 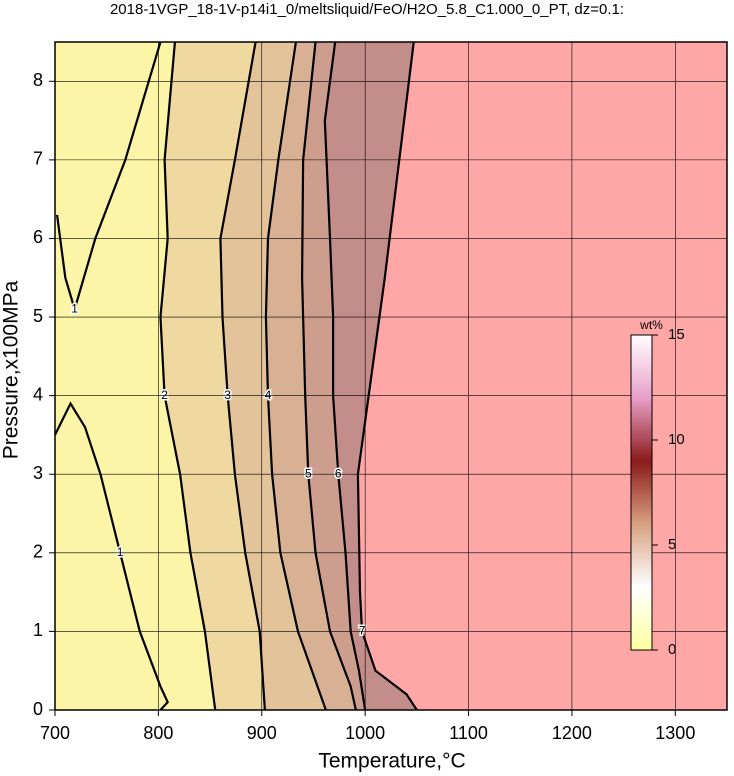 I want to click on contour-label: 6, so click(x=338, y=473).